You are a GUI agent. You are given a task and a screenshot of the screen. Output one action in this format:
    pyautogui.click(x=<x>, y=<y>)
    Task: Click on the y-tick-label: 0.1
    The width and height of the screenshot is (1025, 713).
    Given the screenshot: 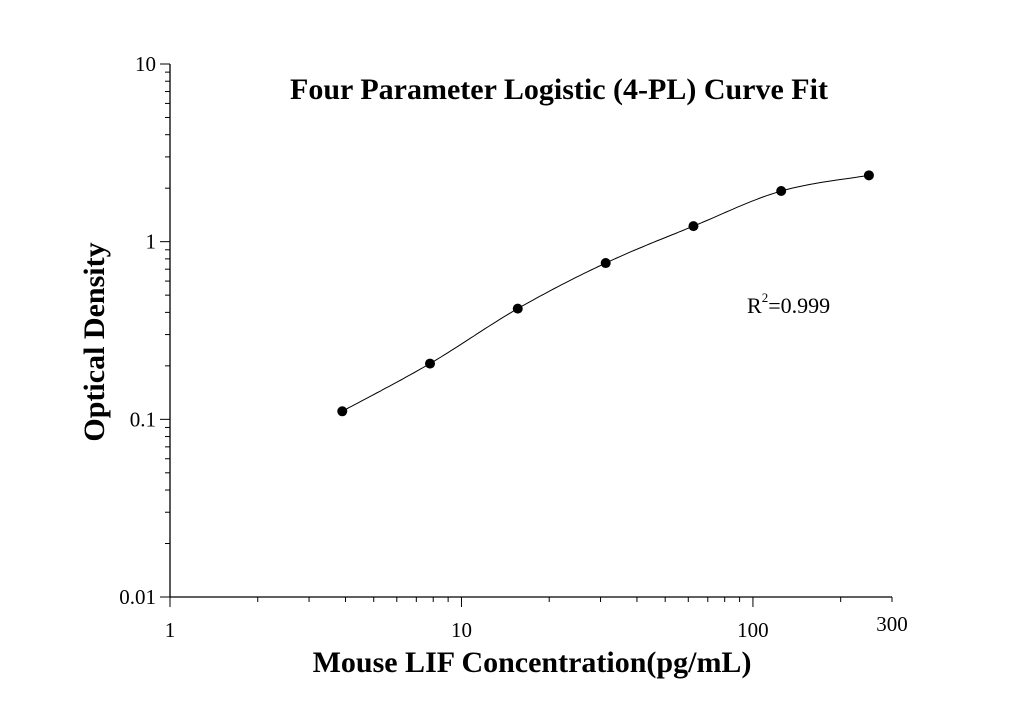 What is the action you would take?
    pyautogui.click(x=143, y=419)
    